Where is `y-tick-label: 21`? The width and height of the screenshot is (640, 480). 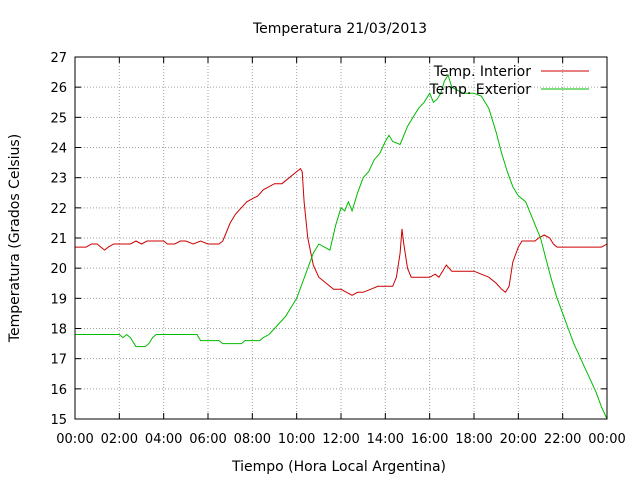 y-tick-label: 21 is located at coordinates (58, 239).